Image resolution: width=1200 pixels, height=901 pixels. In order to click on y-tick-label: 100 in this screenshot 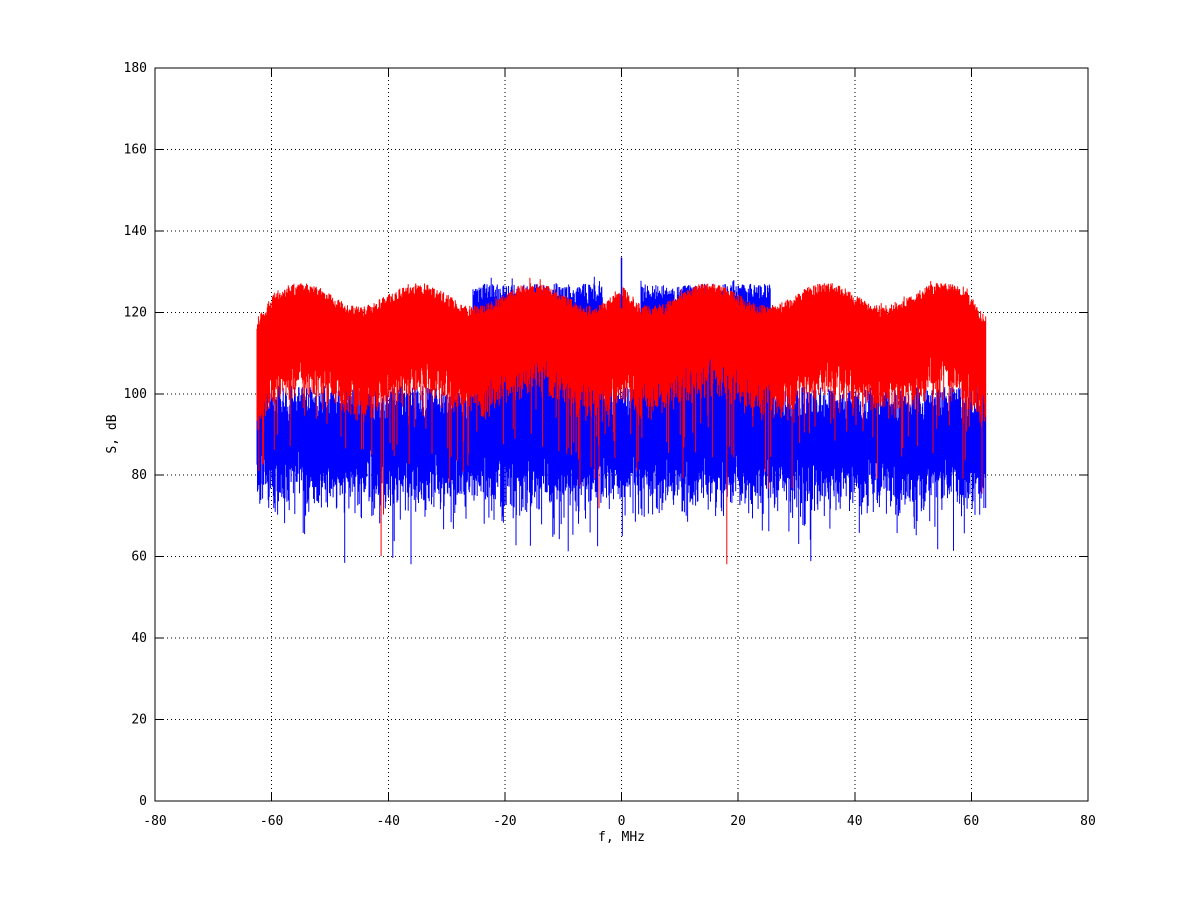, I will do `click(135, 394)`.